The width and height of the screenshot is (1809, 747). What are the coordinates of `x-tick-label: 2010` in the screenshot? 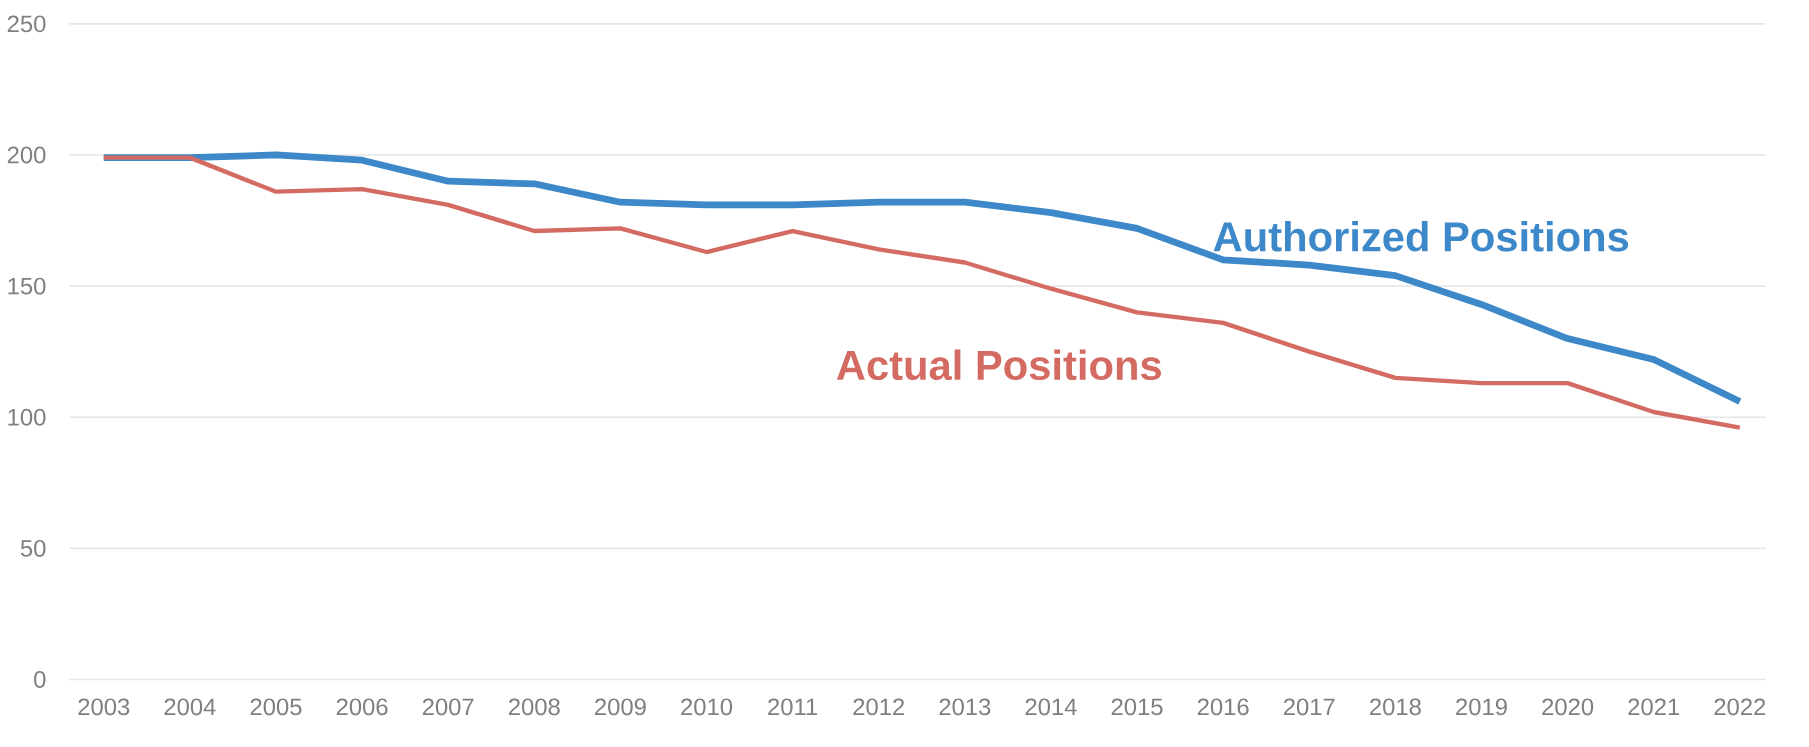 It's located at (707, 707).